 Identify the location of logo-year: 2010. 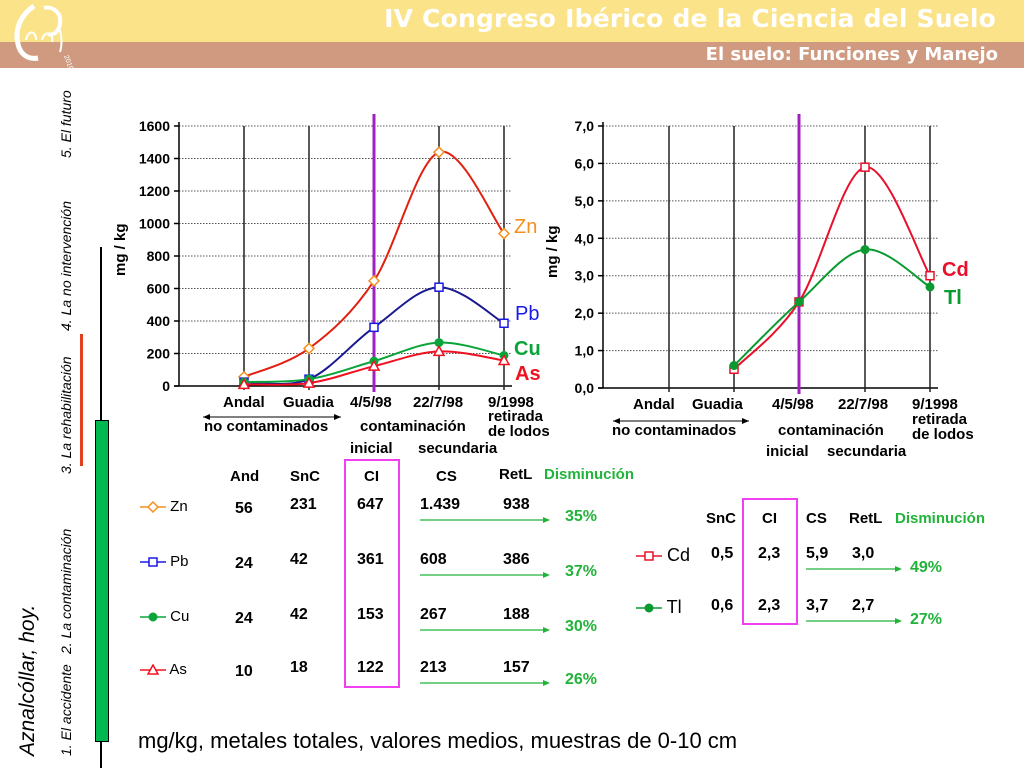
(68, 62).